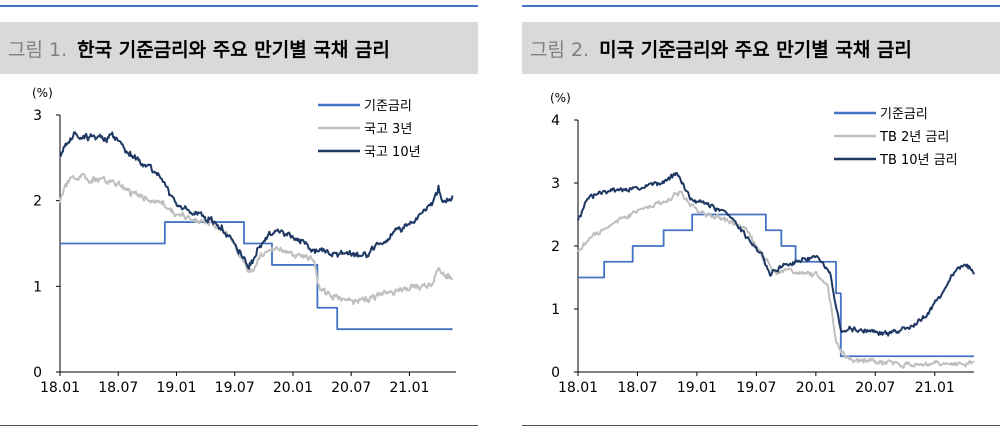  I want to click on figure-header: 그림 2. 미국 기준금리와 주요 만기별 국채 금리, so click(761, 48).